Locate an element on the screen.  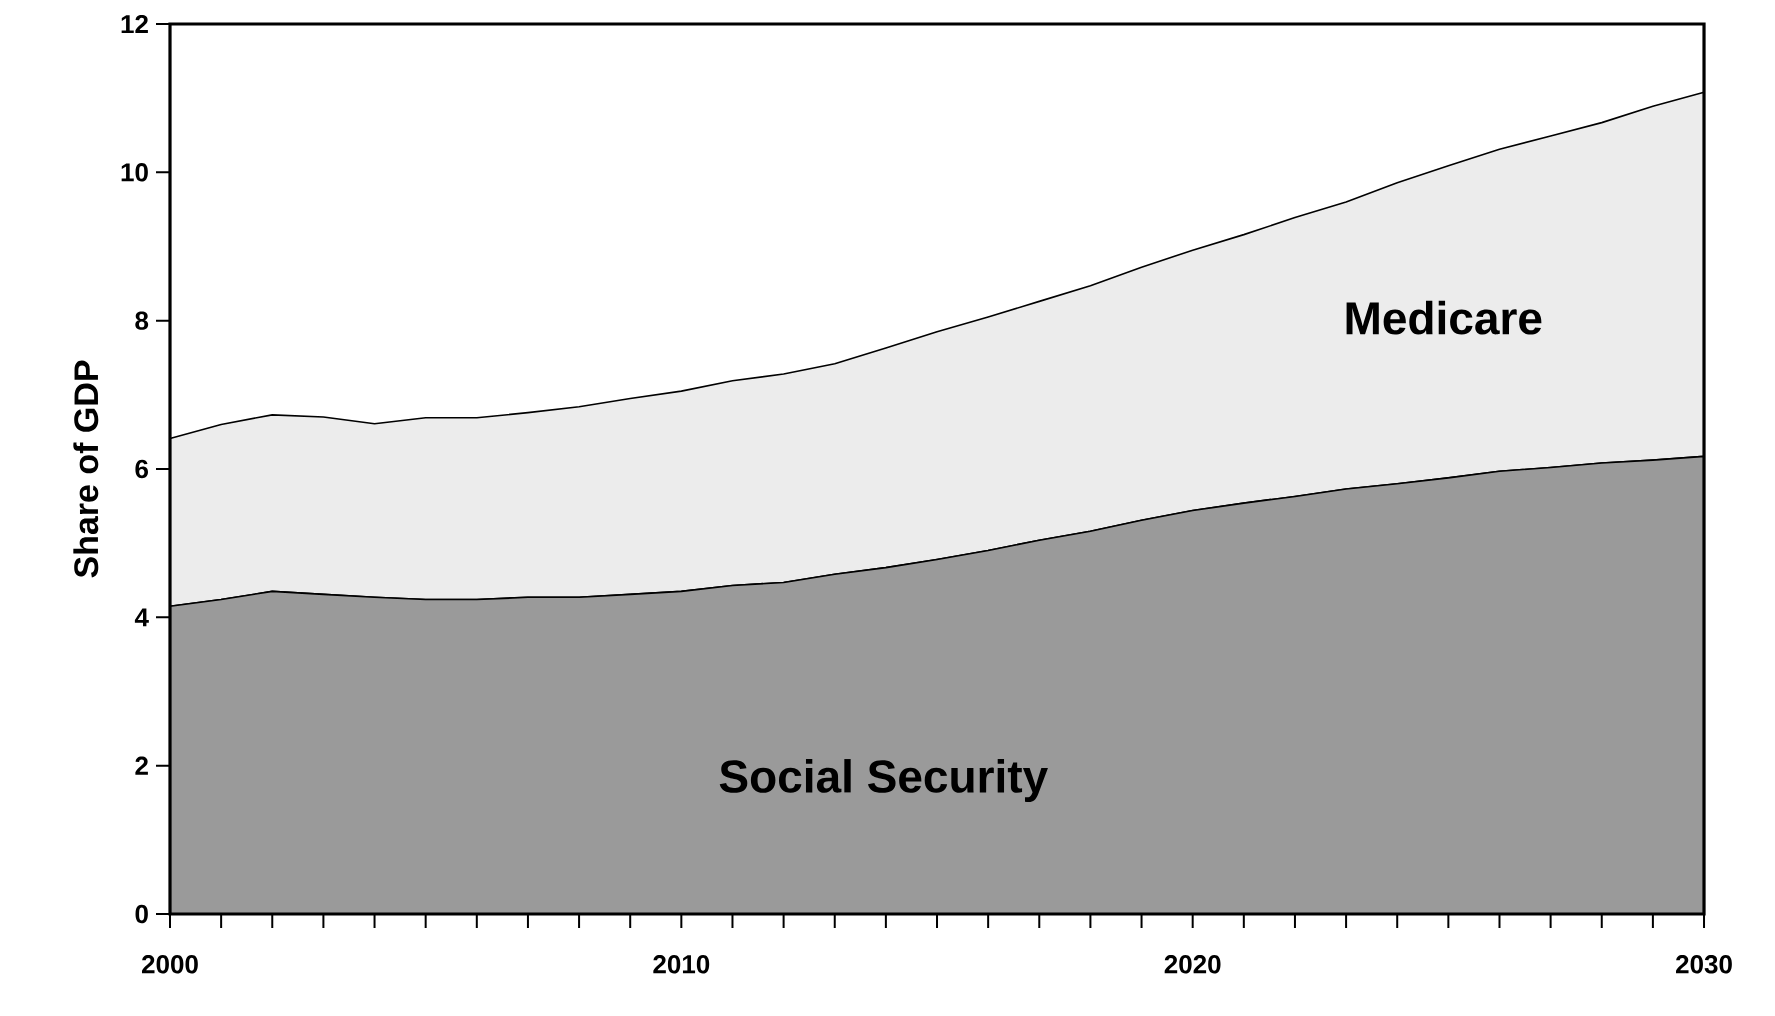
series-label: Medicare is located at coordinates (1444, 317).